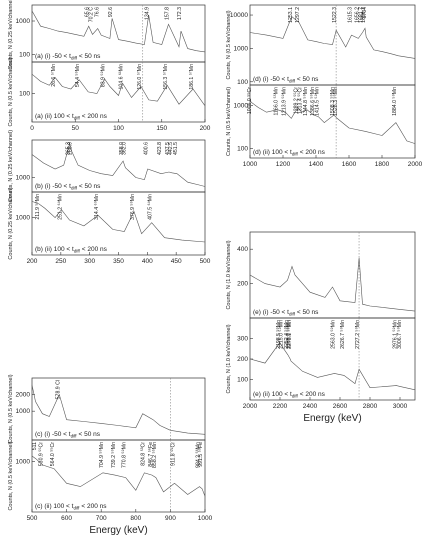  I want to click on peak-label: 2198.5 ⁵⁹Mn, so click(279, 334).